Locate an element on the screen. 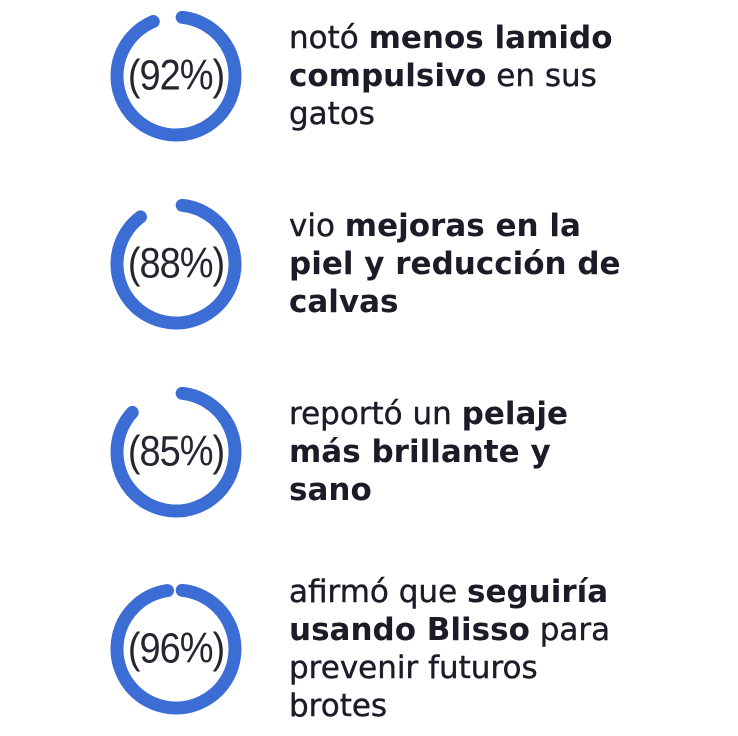  text-segment: prevenir futuros is located at coordinates (413, 668).